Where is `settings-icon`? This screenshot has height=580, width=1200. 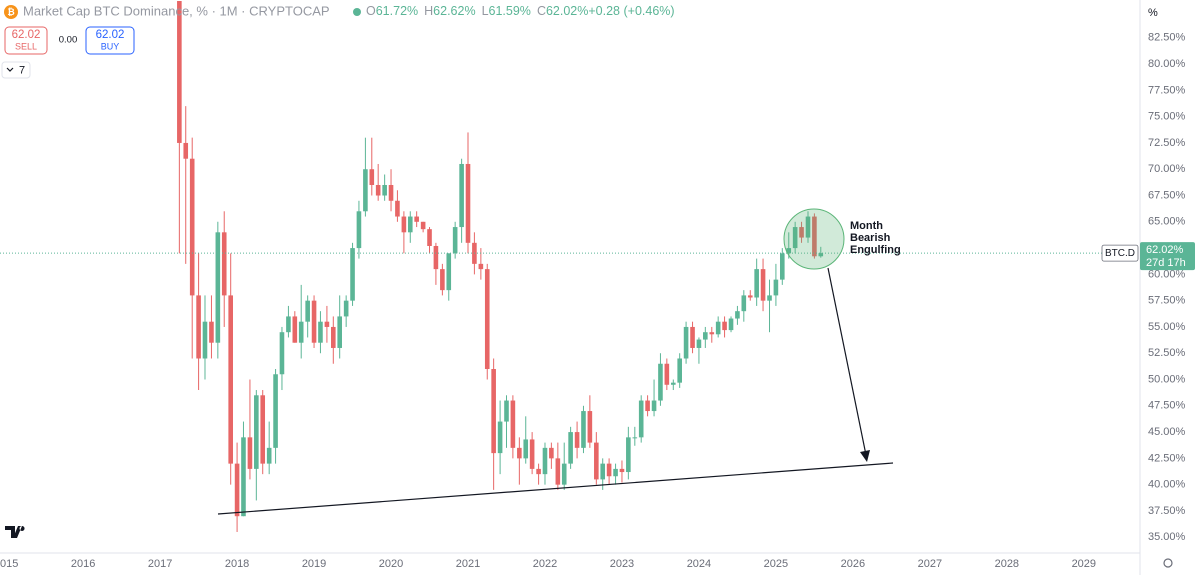 settings-icon is located at coordinates (1168, 563).